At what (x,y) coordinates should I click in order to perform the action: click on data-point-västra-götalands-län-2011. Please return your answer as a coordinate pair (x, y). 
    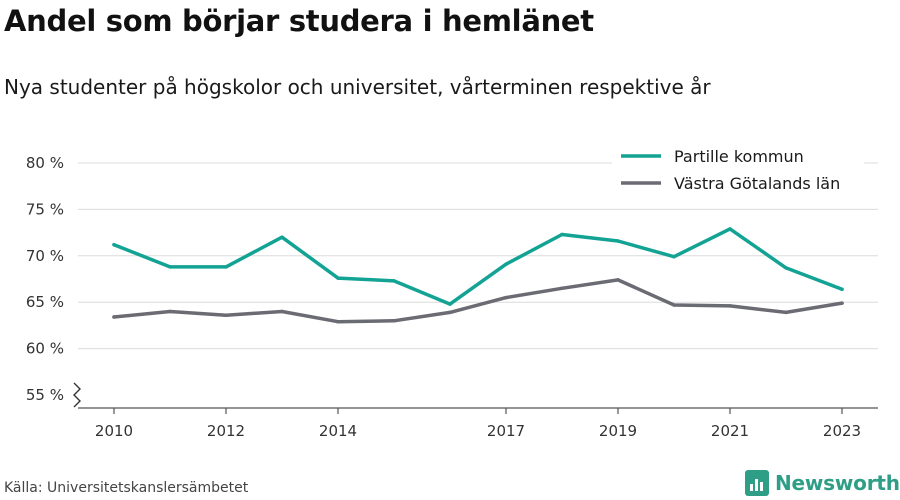
    Looking at the image, I should click on (170, 311).